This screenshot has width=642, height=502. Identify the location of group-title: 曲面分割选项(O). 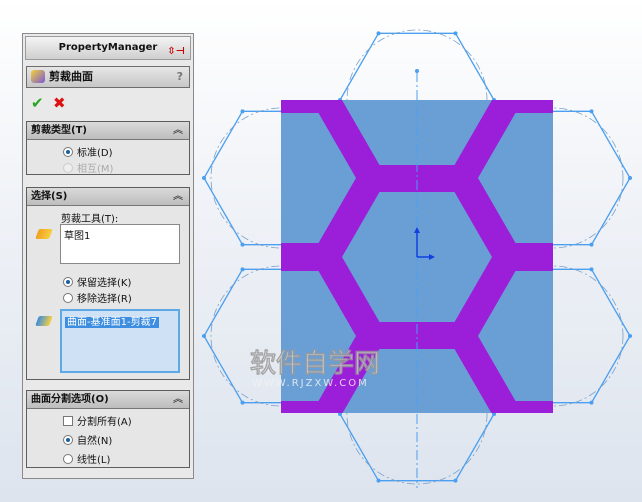
(70, 399).